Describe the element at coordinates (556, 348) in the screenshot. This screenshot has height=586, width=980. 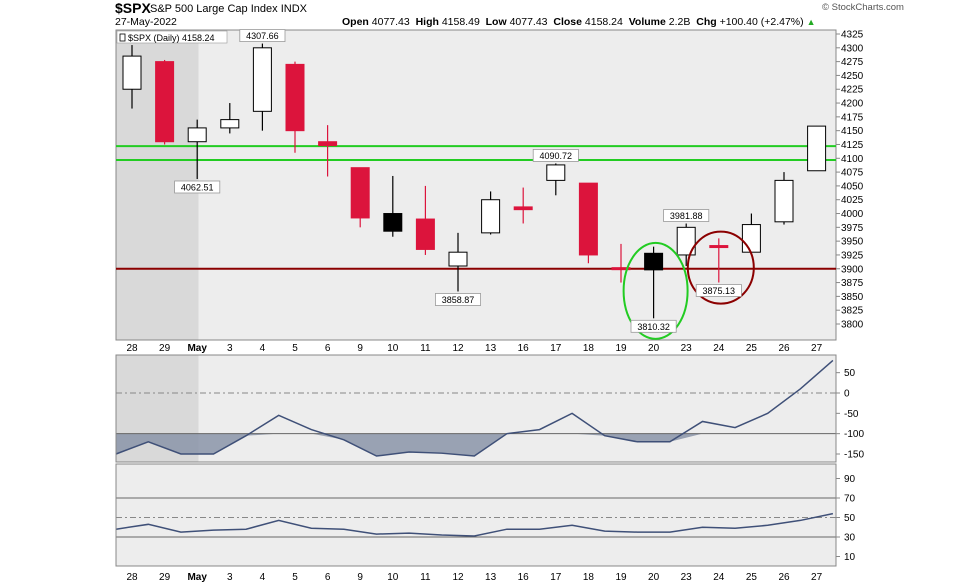
I see `price-x-tick-label: 17` at that location.